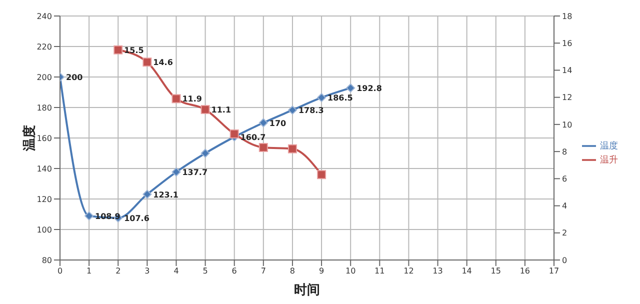 The image size is (640, 304). What do you see at coordinates (565, 206) in the screenshot?
I see `y2-tick-label: 4` at bounding box center [565, 206].